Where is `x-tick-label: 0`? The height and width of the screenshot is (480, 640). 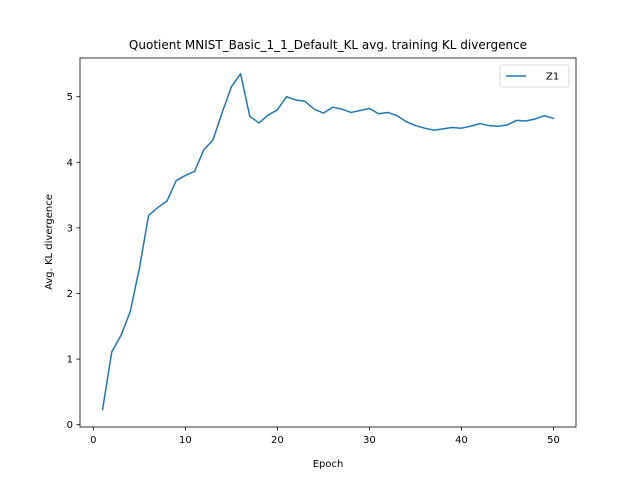 x-tick-label: 0 is located at coordinates (93, 440).